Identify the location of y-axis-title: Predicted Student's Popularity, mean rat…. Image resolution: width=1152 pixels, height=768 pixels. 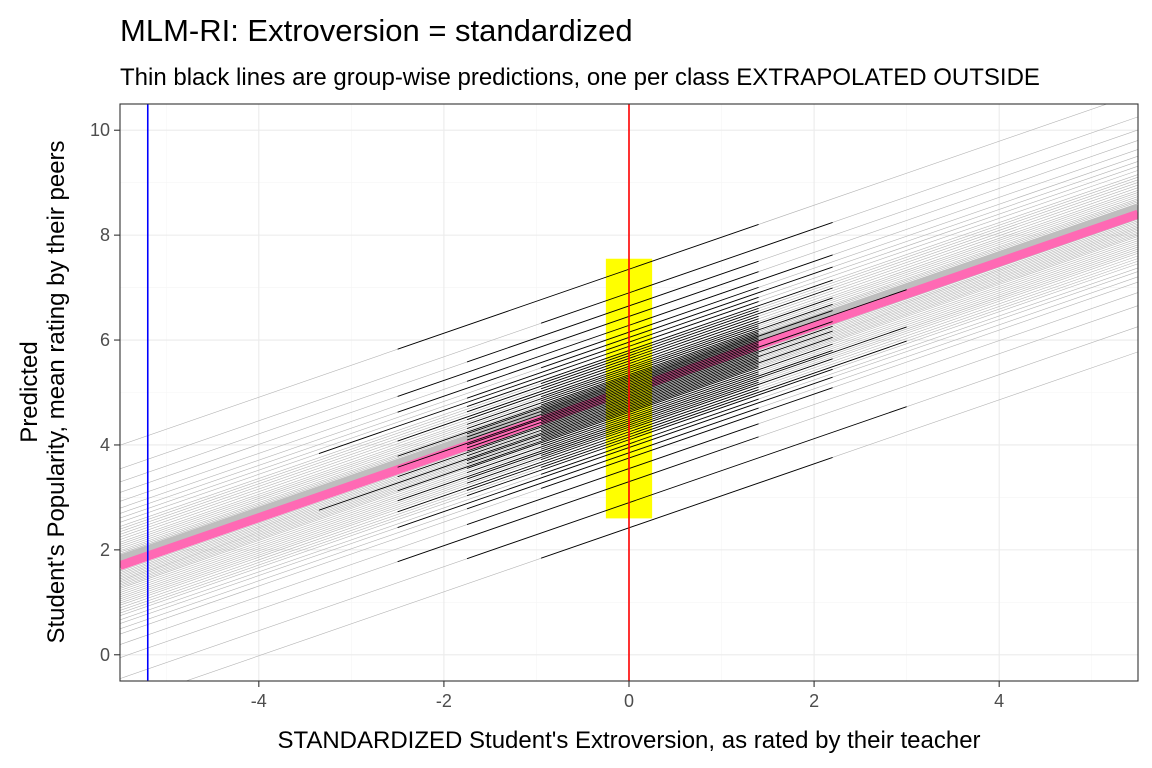
(43, 391).